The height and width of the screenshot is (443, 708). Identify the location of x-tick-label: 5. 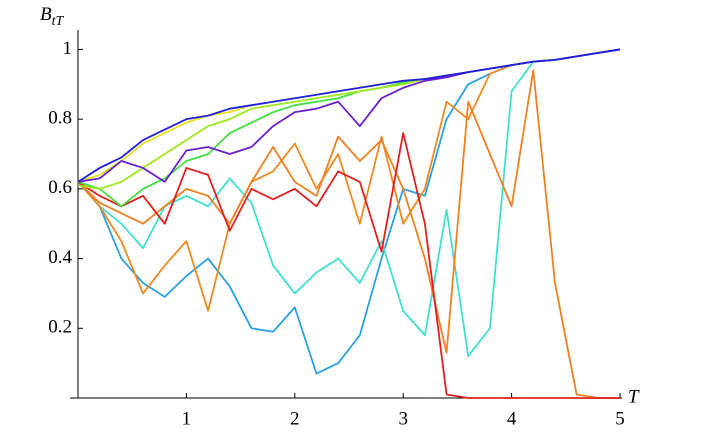
(620, 418).